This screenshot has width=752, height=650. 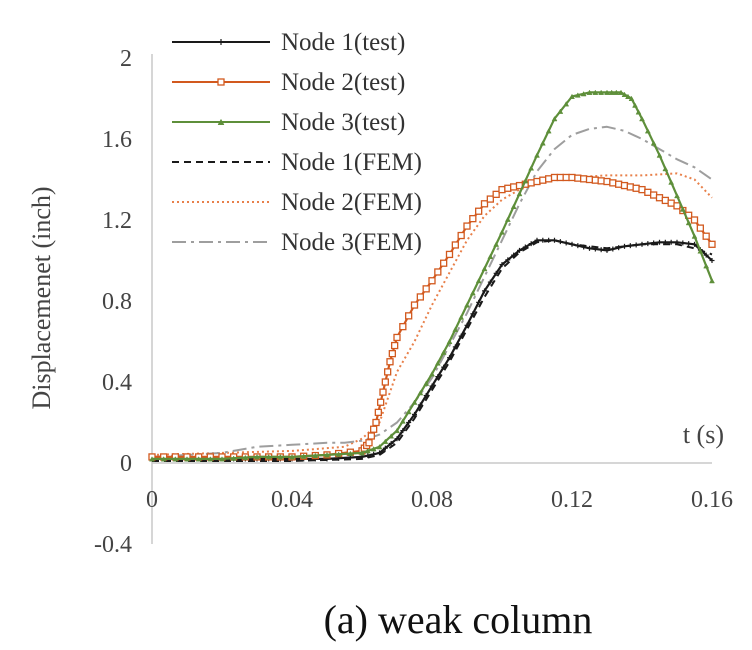 What do you see at coordinates (439, 500) in the screenshot?
I see `x-tick-labels: 0 0.04 0.08 0.12 0.16` at bounding box center [439, 500].